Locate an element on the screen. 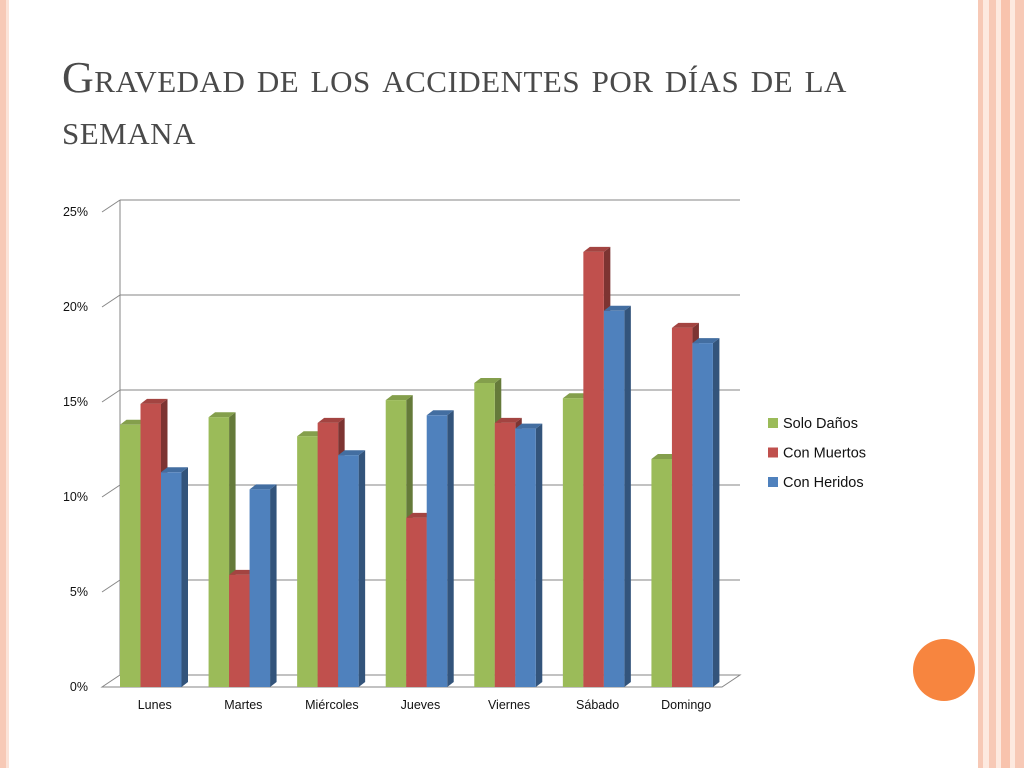  y-tick-label: 15% is located at coordinates (75, 402).